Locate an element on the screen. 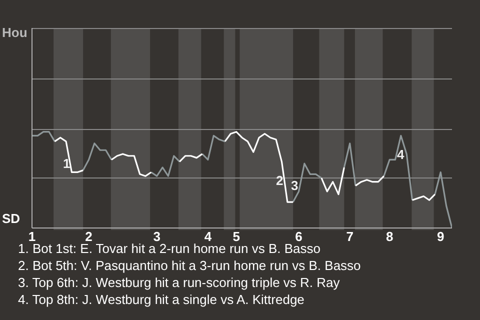  annotation: 2 is located at coordinates (280, 180).